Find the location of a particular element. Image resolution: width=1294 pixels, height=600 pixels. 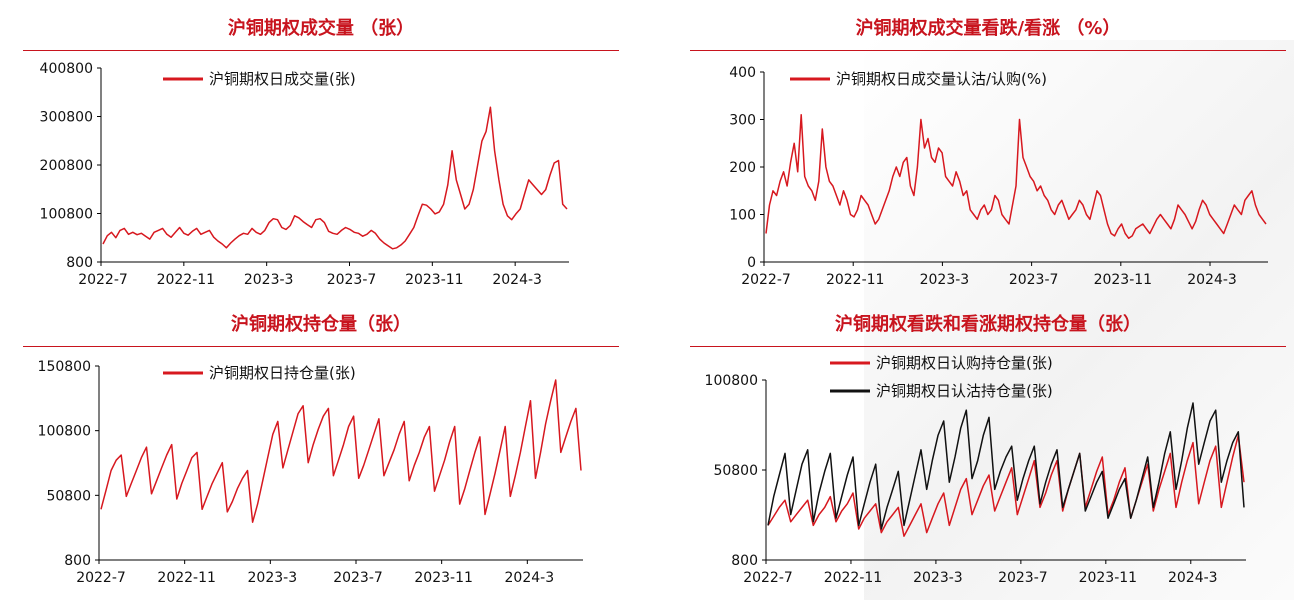

chart-title: 沪铜期权成交量看跌/看涨 （%） is located at coordinates (988, 28).